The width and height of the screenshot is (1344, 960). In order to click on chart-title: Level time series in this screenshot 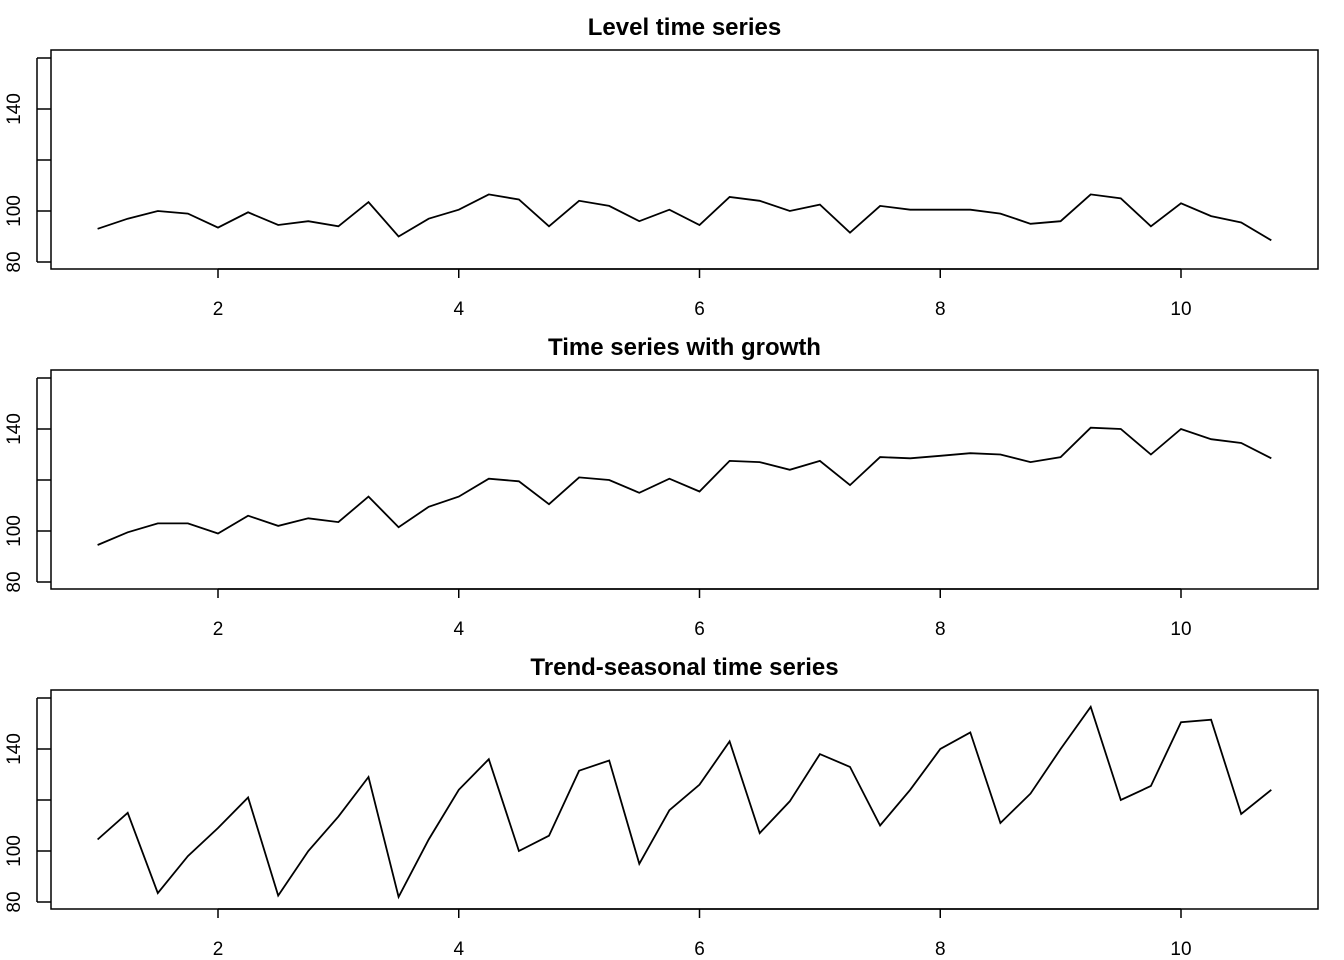, I will do `click(684, 27)`.